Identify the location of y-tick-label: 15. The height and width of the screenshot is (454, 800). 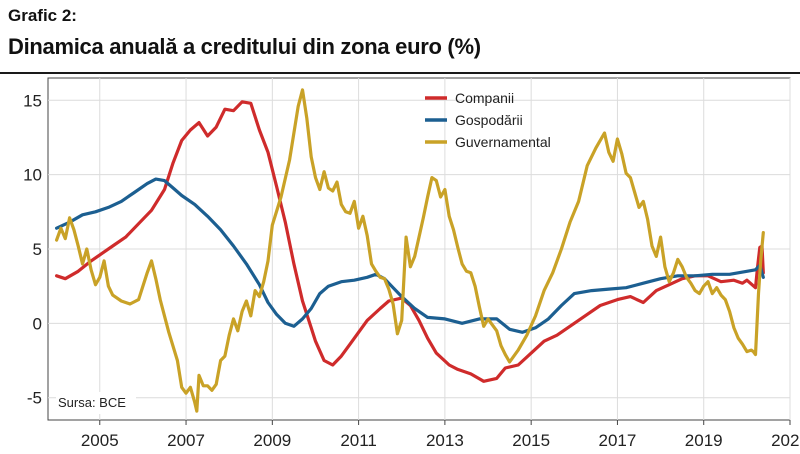
(32, 100).